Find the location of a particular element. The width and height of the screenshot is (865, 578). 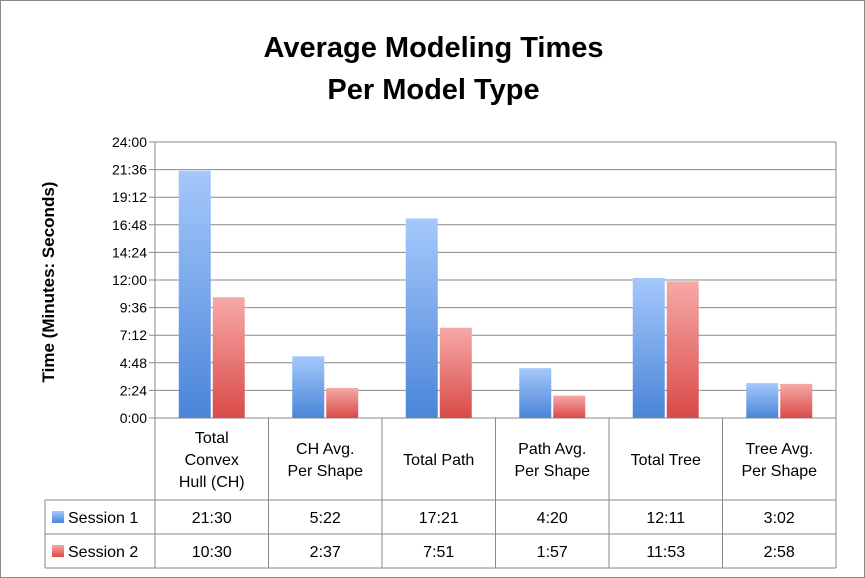

y-axis-label: Time (Minutes: Seconds) is located at coordinates (48, 282).